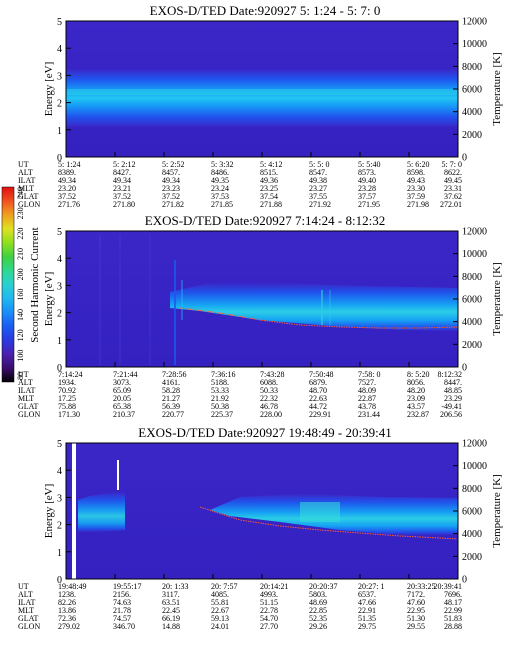  I want to click on colorbar-tick-label: 240, so click(20, 193).